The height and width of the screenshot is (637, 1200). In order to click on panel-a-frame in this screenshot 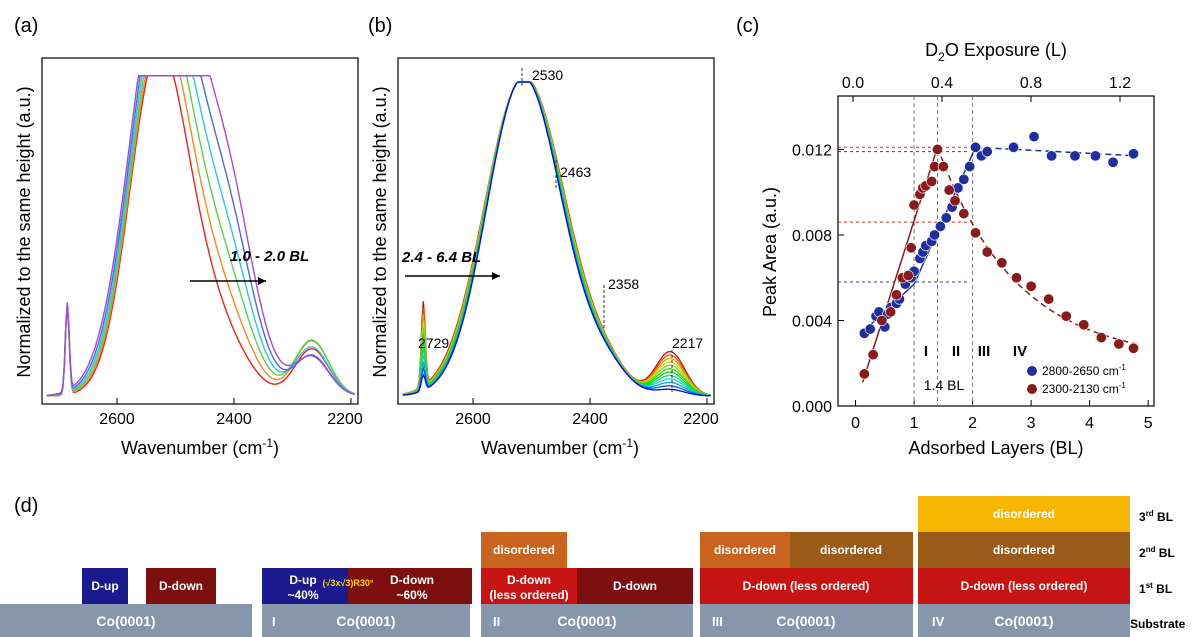, I will do `click(200, 231)`.